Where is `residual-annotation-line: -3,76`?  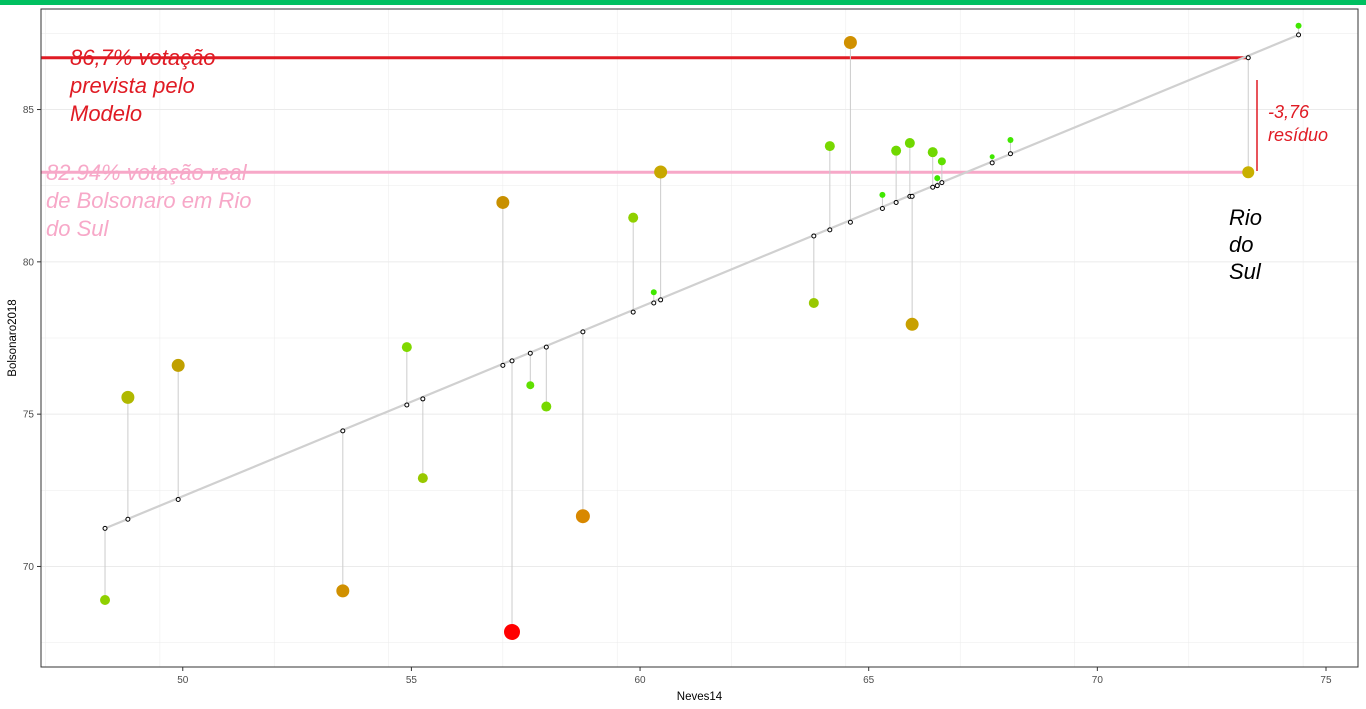 residual-annotation-line: -3,76 is located at coordinates (1289, 112).